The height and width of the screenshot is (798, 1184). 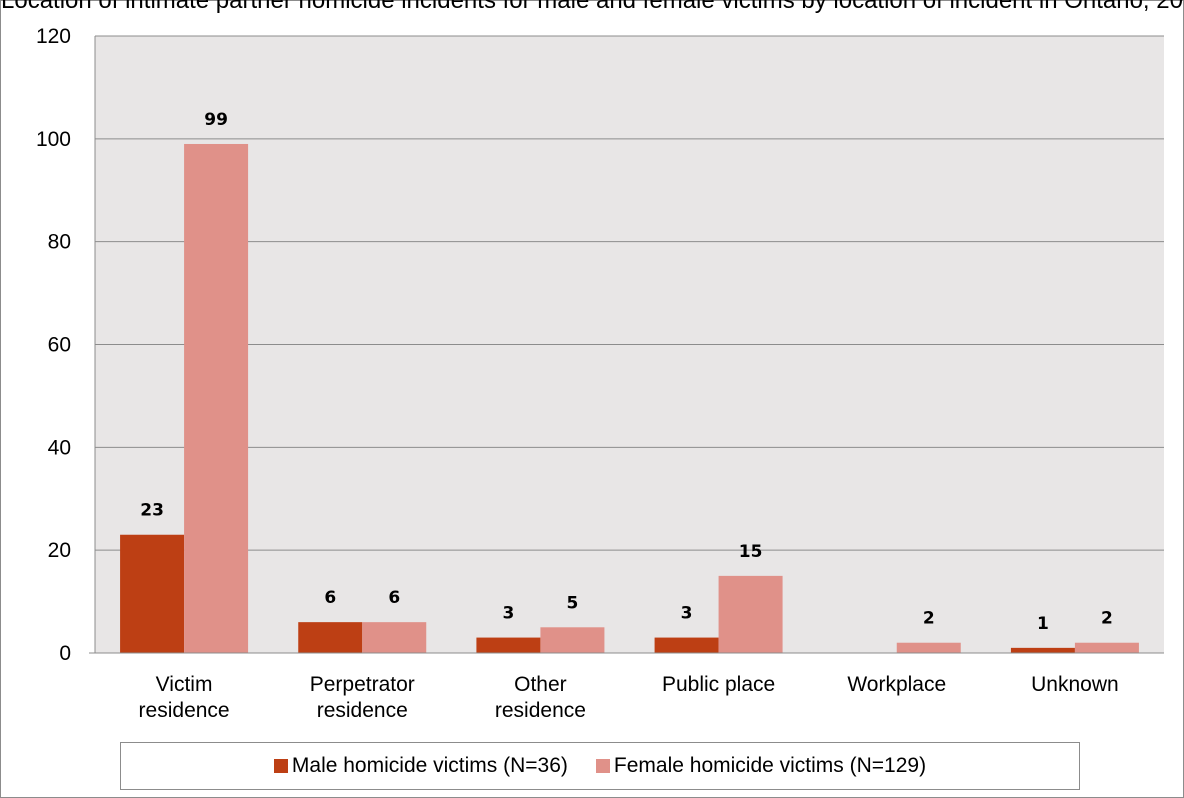 What do you see at coordinates (53, 139) in the screenshot?
I see `y-tick-label: 100` at bounding box center [53, 139].